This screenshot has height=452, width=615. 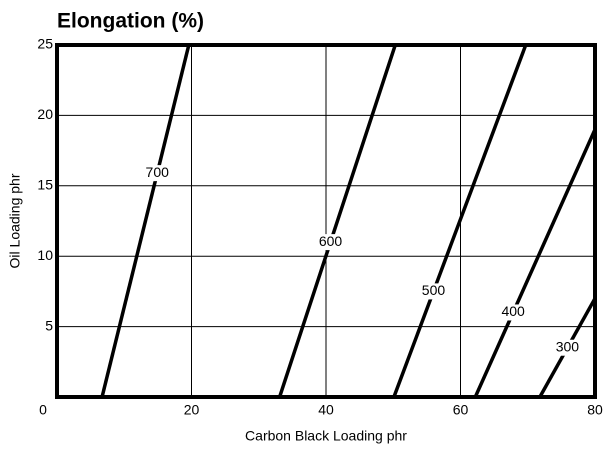 What do you see at coordinates (326, 436) in the screenshot?
I see `x-axis-label: Carbon Black Loading phr` at bounding box center [326, 436].